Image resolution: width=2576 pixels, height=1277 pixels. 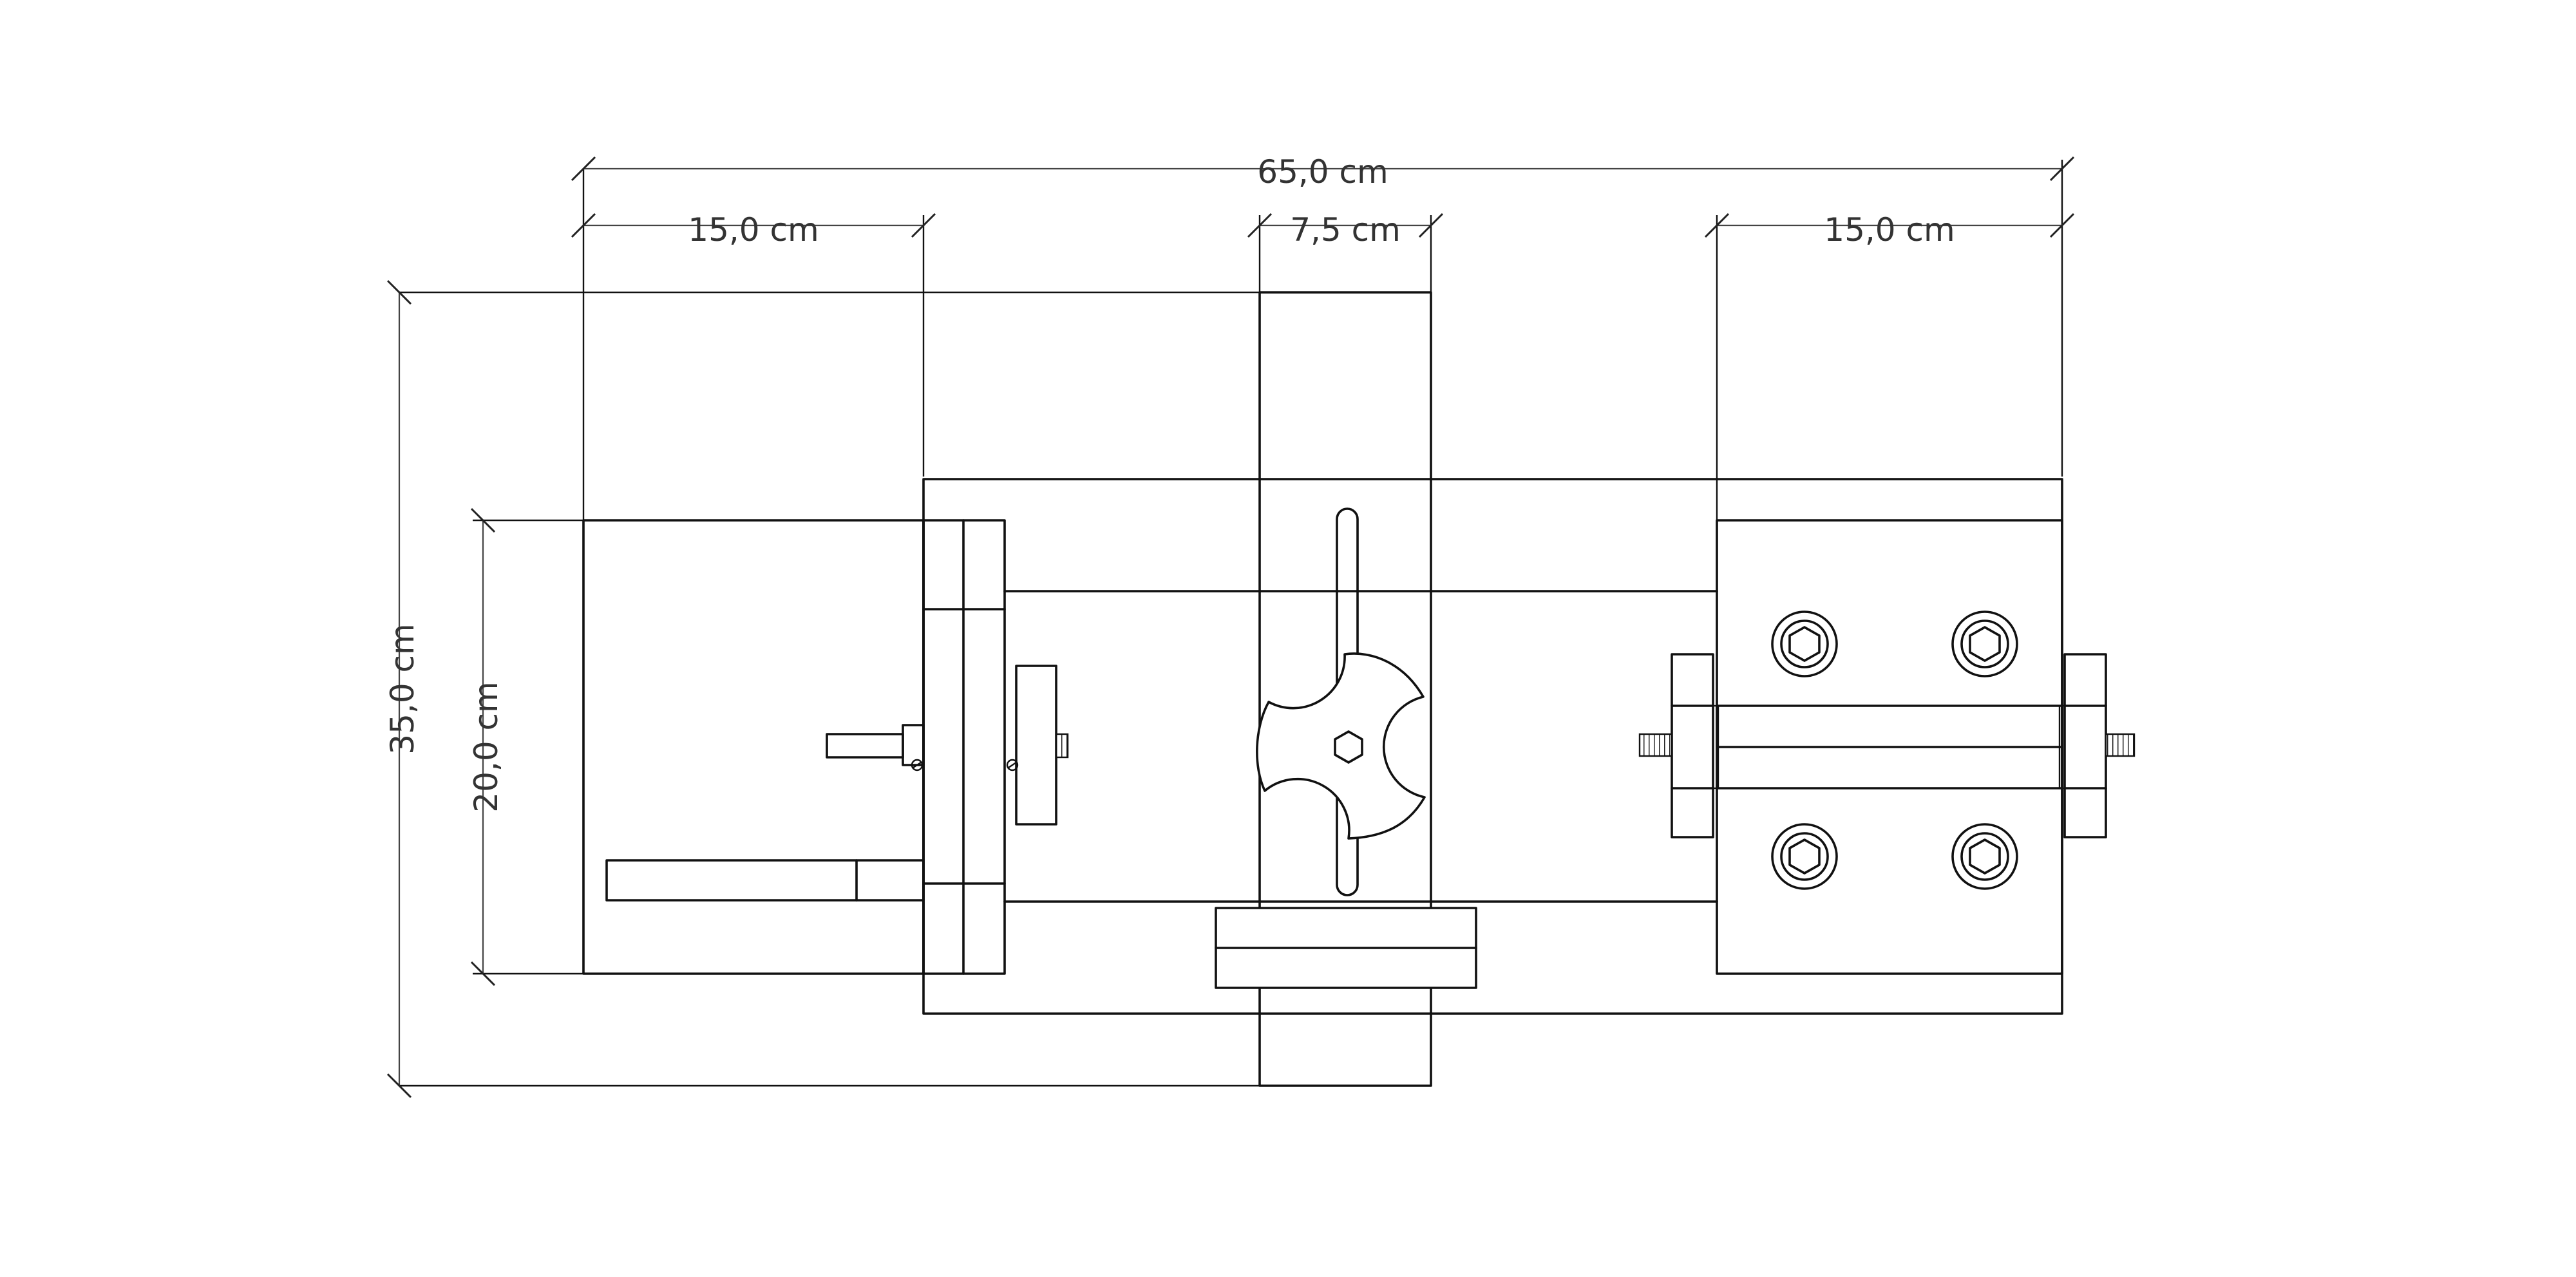 I want to click on right-inner-knob, so click(x=1678, y=745).